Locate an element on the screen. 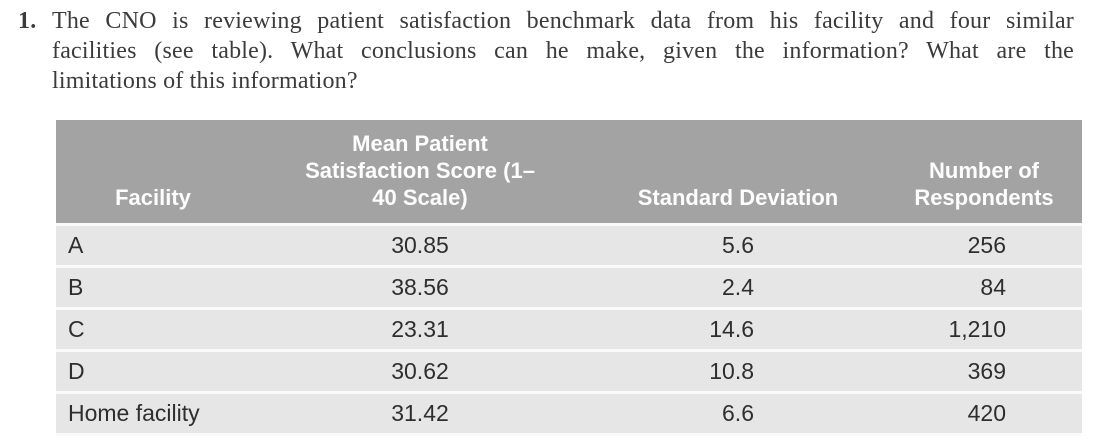  cell-respondents: 84 is located at coordinates (984, 289).